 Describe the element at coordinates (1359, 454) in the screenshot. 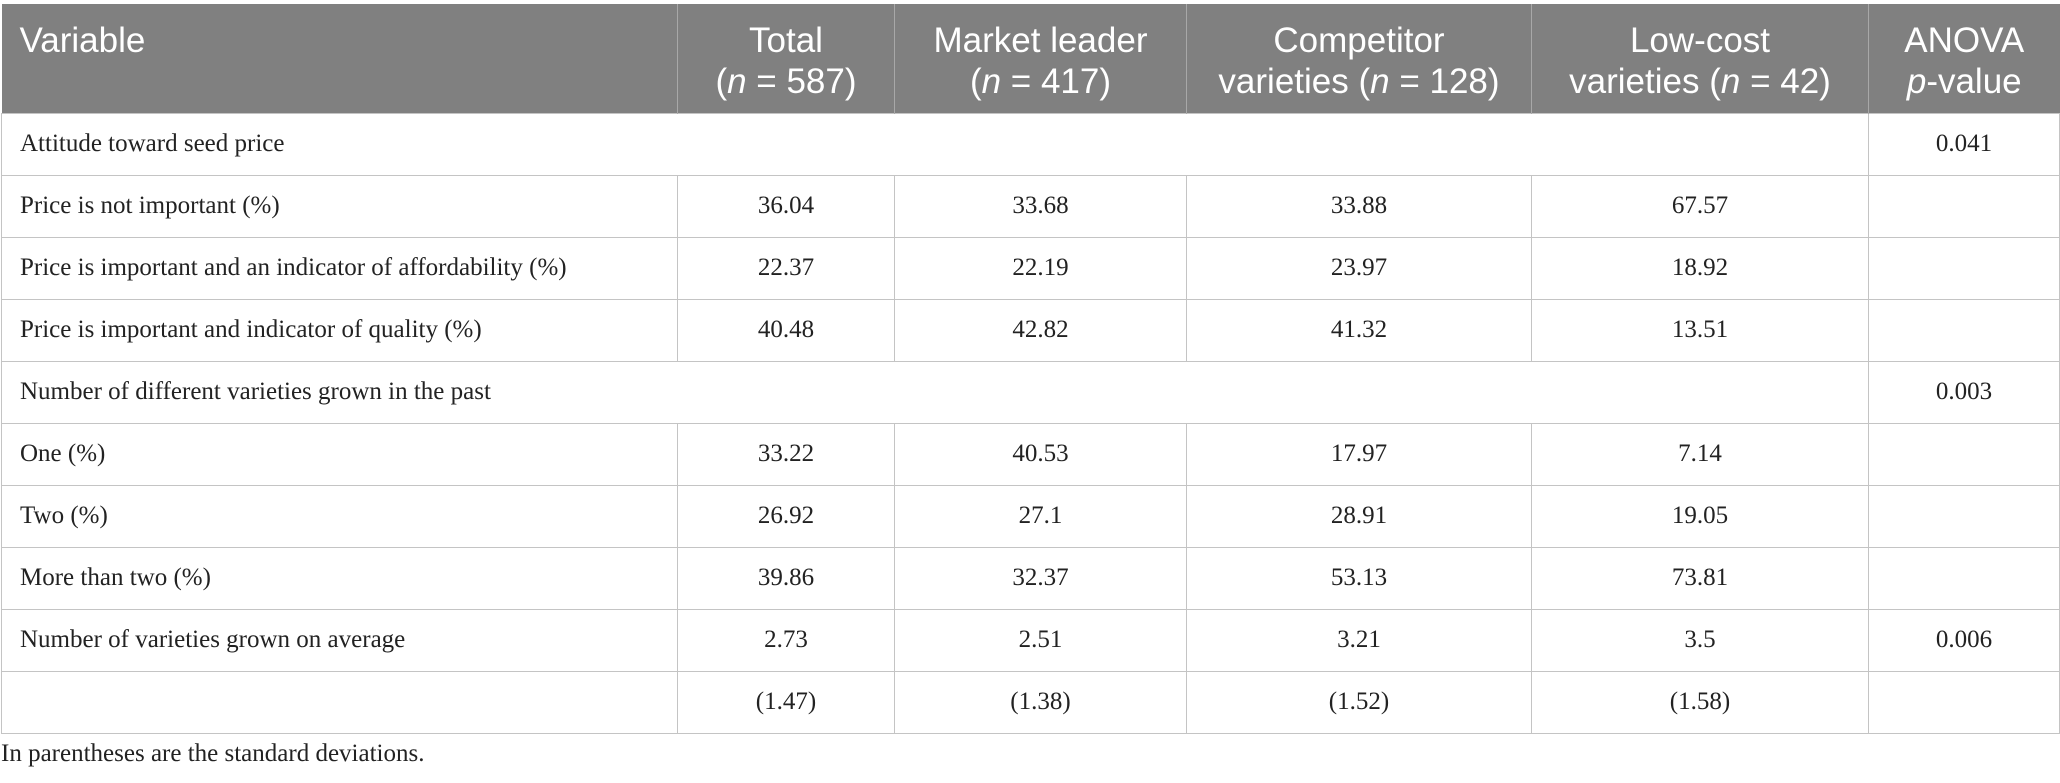

I see `competitor-cell: 17.97` at that location.